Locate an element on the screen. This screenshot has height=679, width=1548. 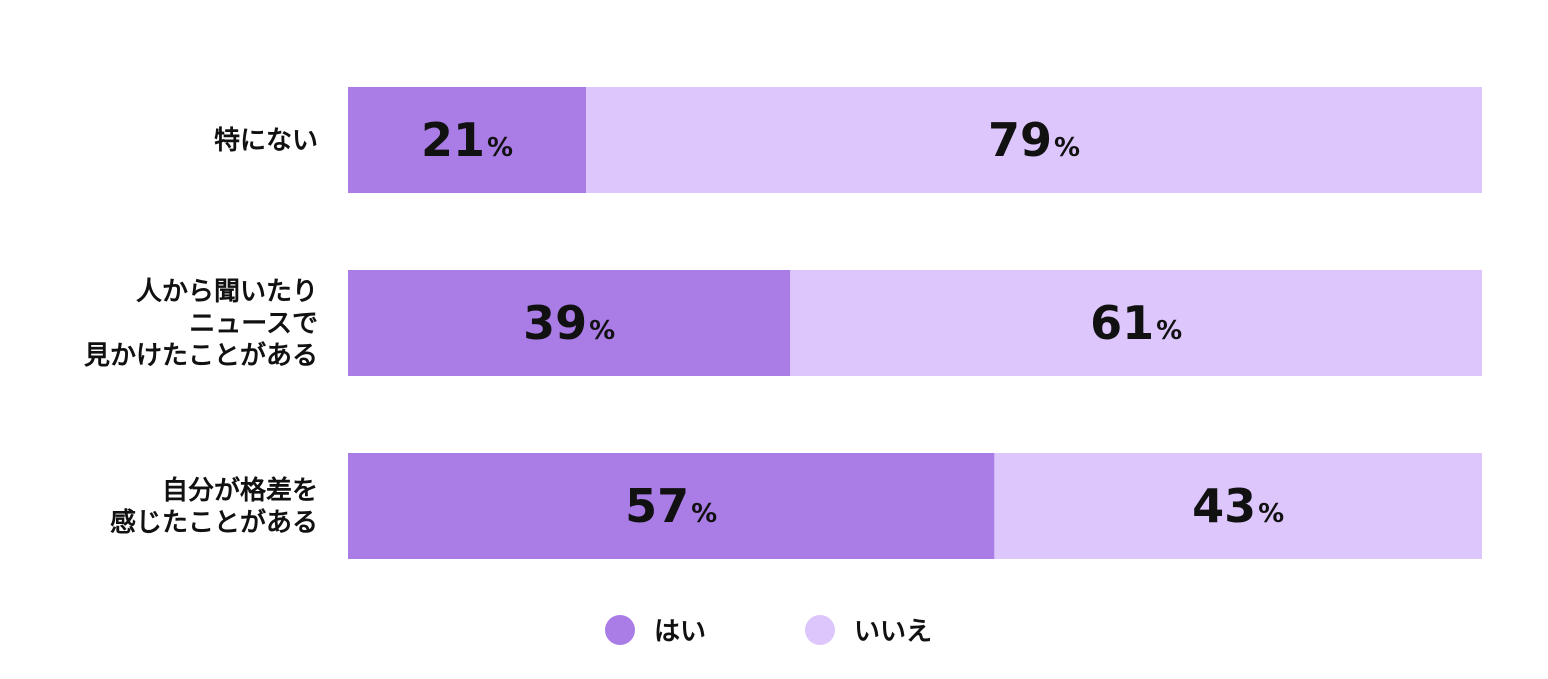
category-label: 自分が格差を感じたことがある is located at coordinates (214, 506).